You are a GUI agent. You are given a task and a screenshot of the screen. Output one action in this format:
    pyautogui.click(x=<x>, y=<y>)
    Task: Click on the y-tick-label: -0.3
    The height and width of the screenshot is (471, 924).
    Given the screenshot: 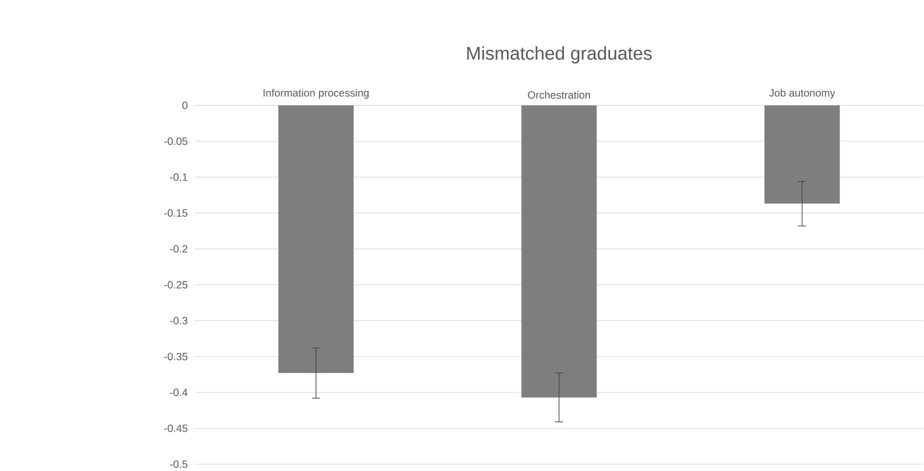 What is the action you would take?
    pyautogui.click(x=179, y=320)
    